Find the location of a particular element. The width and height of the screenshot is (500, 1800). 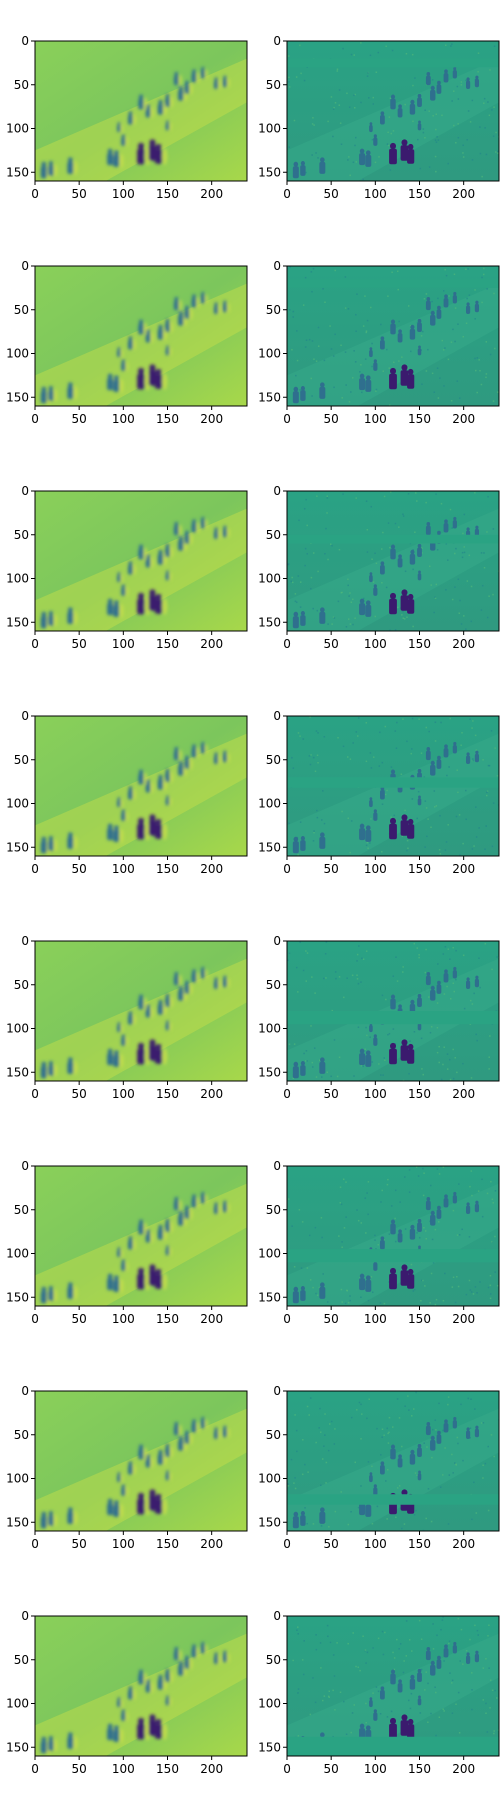

x-tick-label: 150 is located at coordinates (167, 1094).